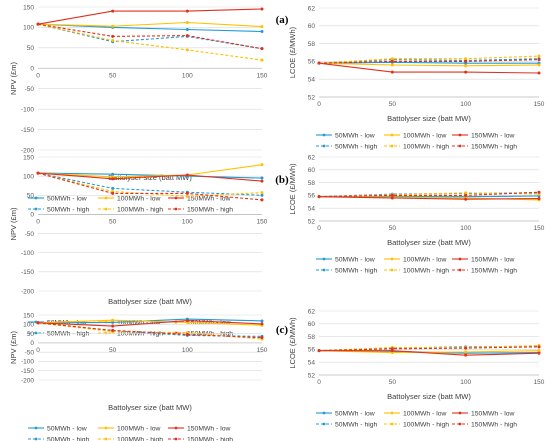 The height and width of the screenshot is (441, 550). I want to click on y-tick-label: 50, so click(31, 196).